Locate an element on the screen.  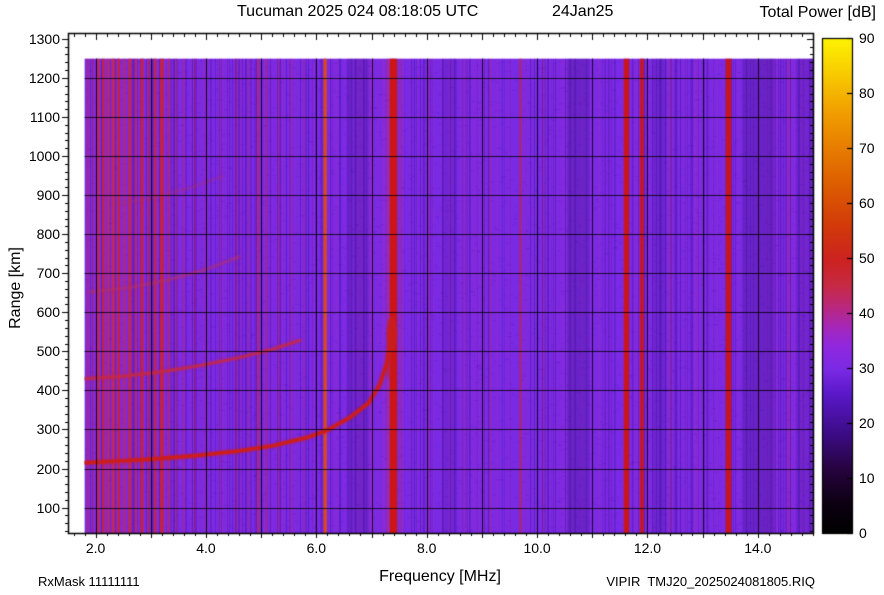
y-tick-label: 1000 is located at coordinates (44, 156).